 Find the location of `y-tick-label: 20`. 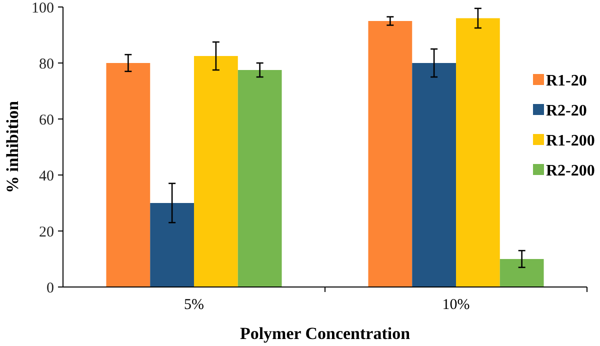

y-tick-label: 20 is located at coordinates (46, 232).